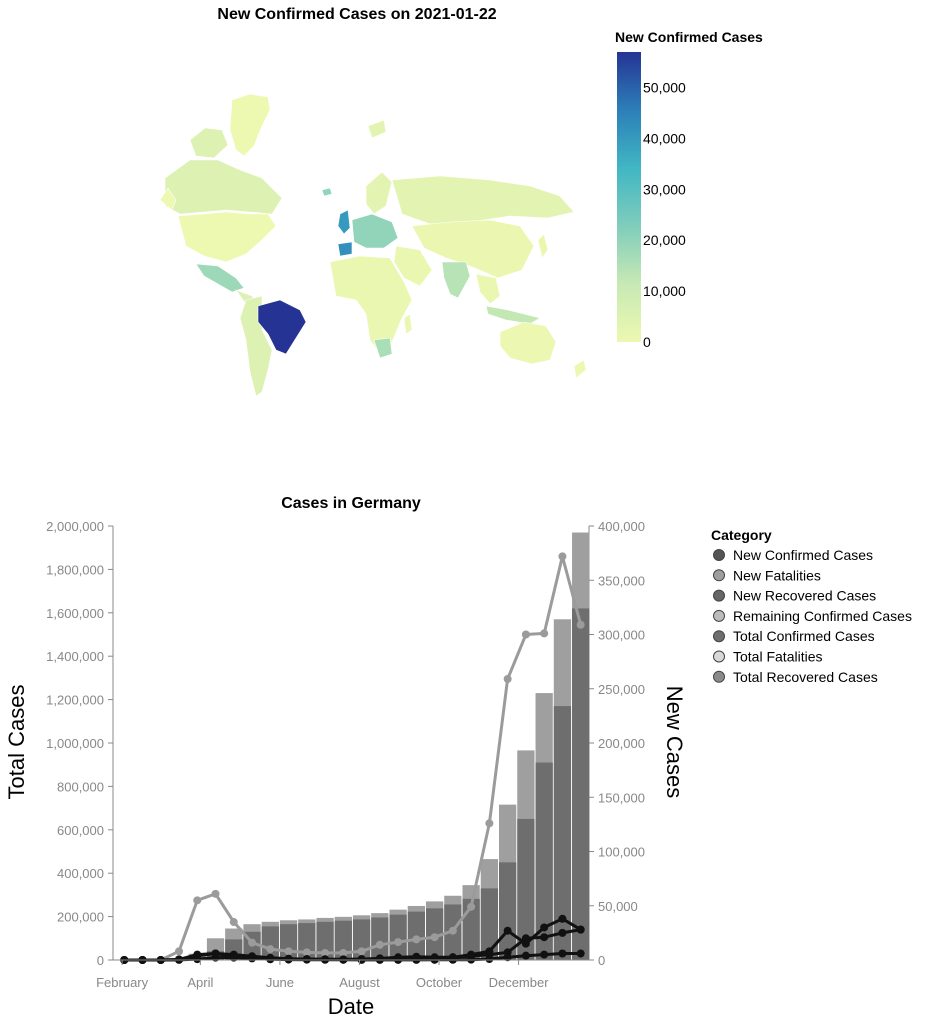  I want to click on map-region-southeast-asia, so click(488, 289).